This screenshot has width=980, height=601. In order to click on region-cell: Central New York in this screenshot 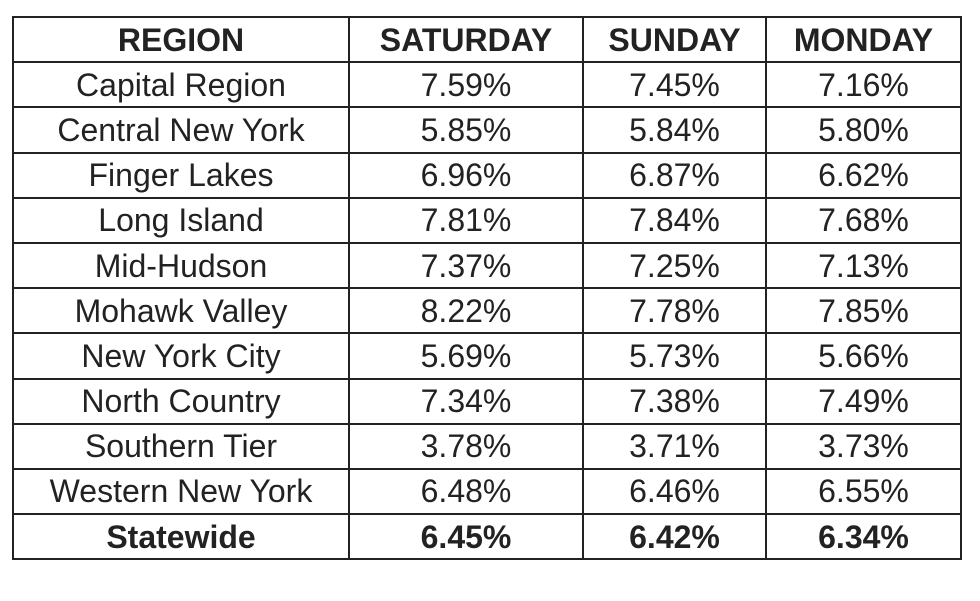, I will do `click(181, 130)`.